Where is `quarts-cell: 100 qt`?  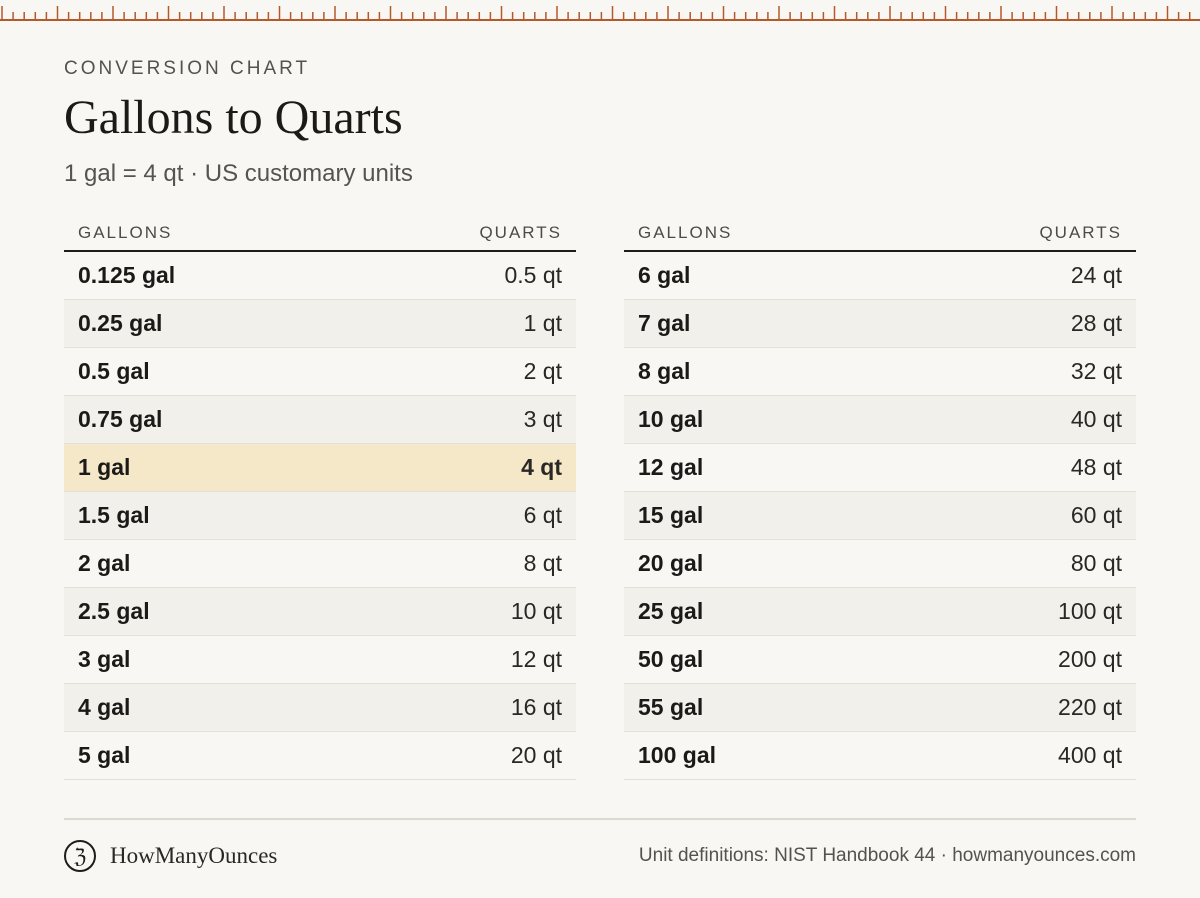 quarts-cell: 100 qt is located at coordinates (1090, 611).